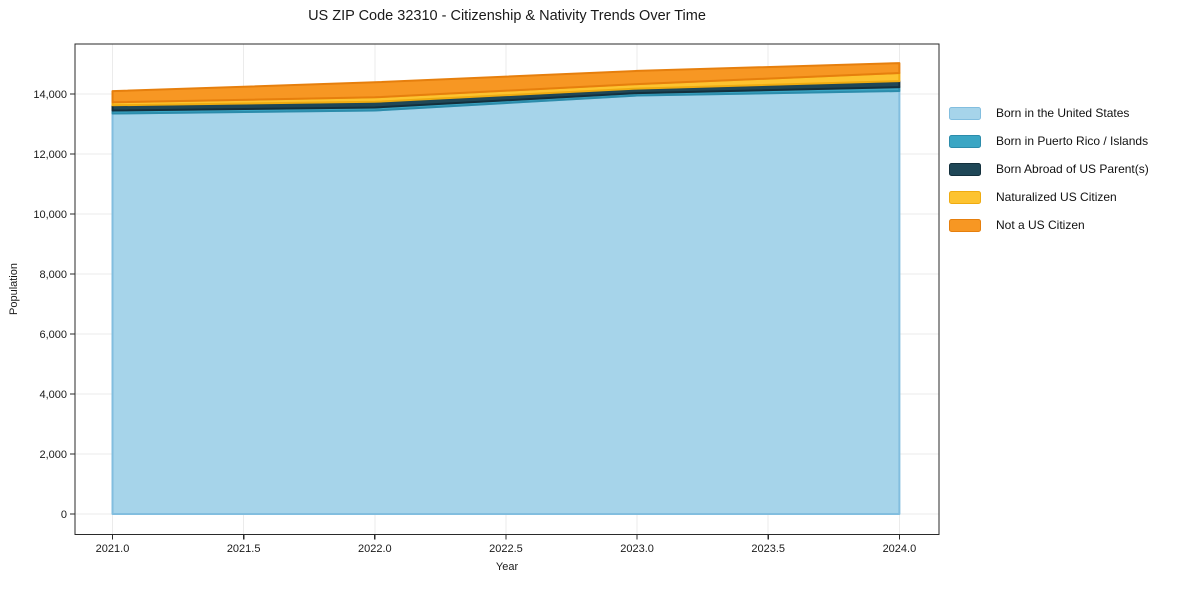 This screenshot has height=590, width=1189. Describe the element at coordinates (53, 455) in the screenshot. I see `y-tick-label: 2,000` at that location.